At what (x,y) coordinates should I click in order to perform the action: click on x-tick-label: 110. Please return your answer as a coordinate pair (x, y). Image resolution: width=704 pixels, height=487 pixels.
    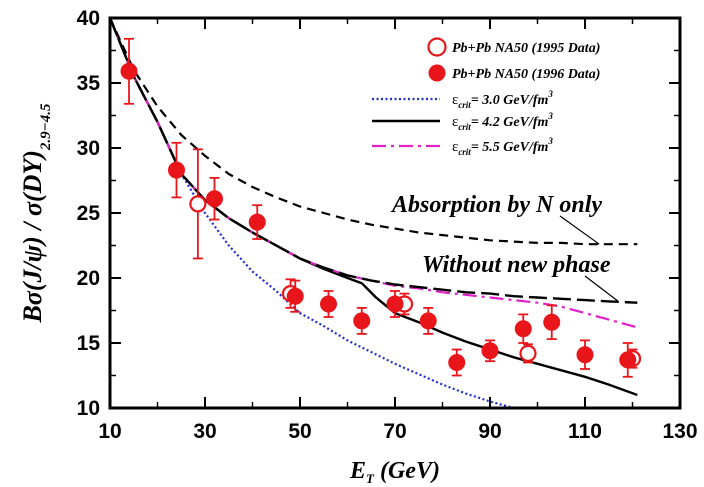
    Looking at the image, I should click on (585, 431).